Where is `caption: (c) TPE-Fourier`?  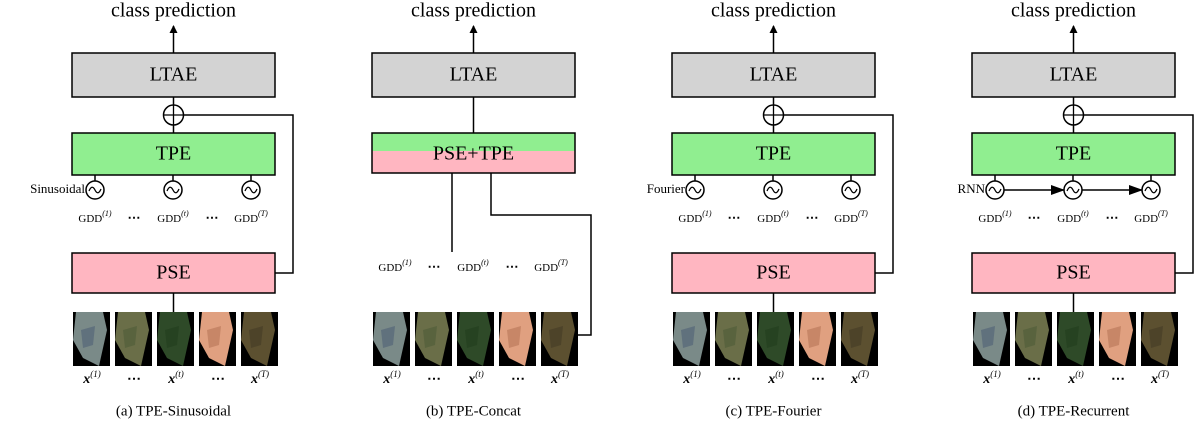
caption: (c) TPE-Fourier is located at coordinates (774, 411).